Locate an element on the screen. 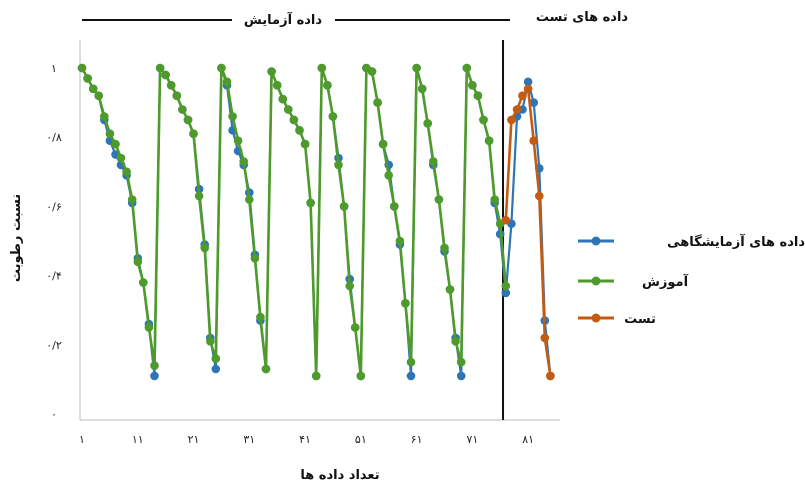 This screenshot has height=483, width=805. legend-item-test: تست is located at coordinates (617, 319).